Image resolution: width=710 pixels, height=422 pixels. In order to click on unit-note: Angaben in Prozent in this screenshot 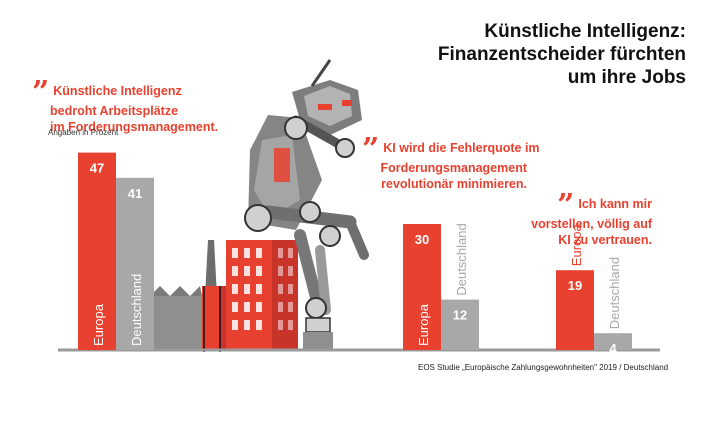, I will do `click(83, 132)`.